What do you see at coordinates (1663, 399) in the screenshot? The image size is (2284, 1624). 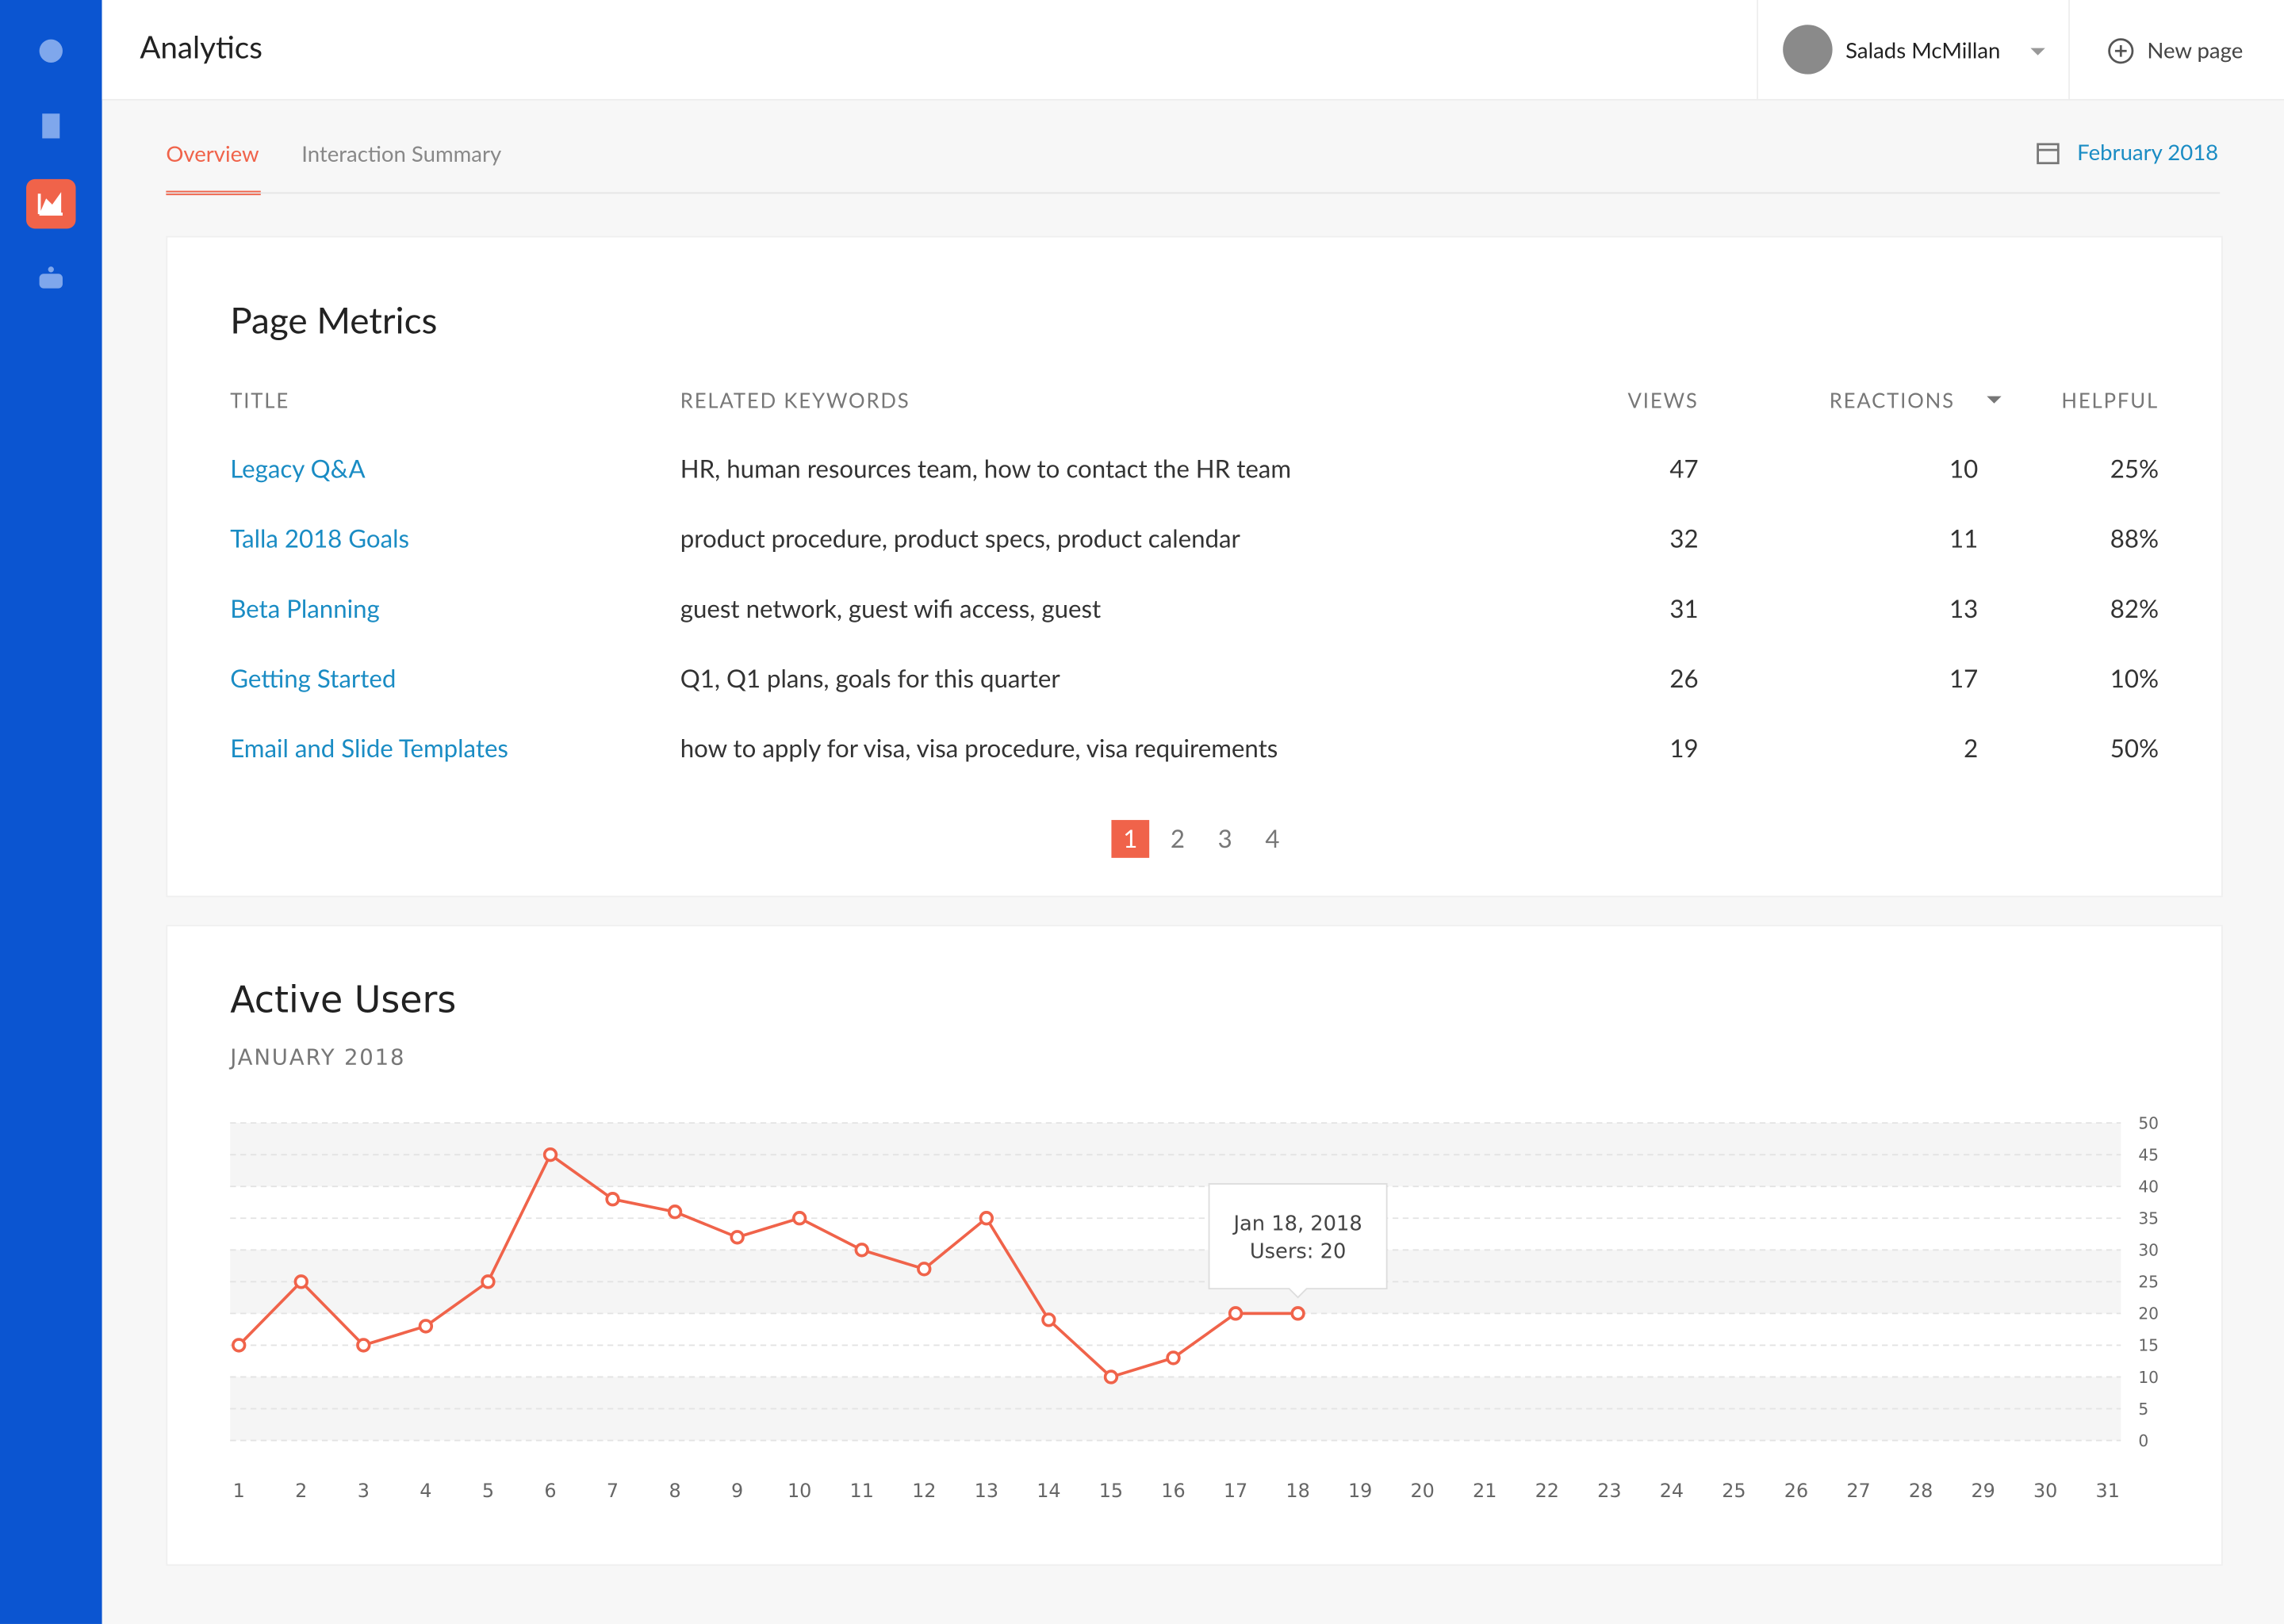 I see `column-header: VIEWS` at bounding box center [1663, 399].